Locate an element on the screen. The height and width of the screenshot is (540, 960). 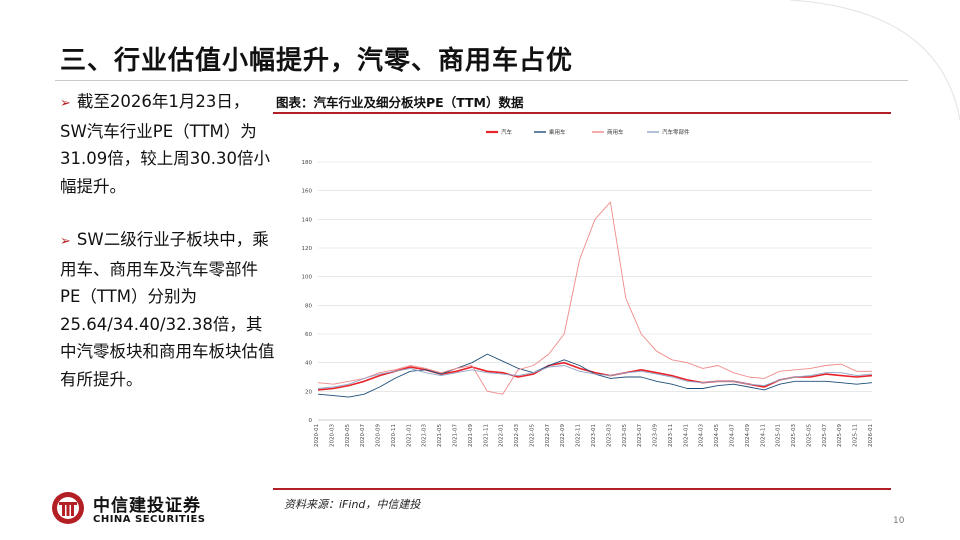
x-tick-label: 2023-07 is located at coordinates (640, 435).